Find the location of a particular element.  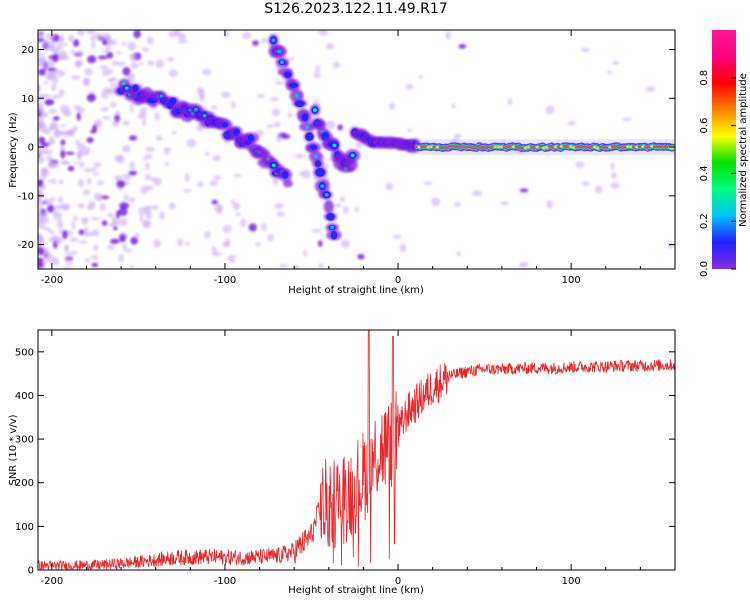

snr-ytick-label: 400 is located at coordinates (24, 396).